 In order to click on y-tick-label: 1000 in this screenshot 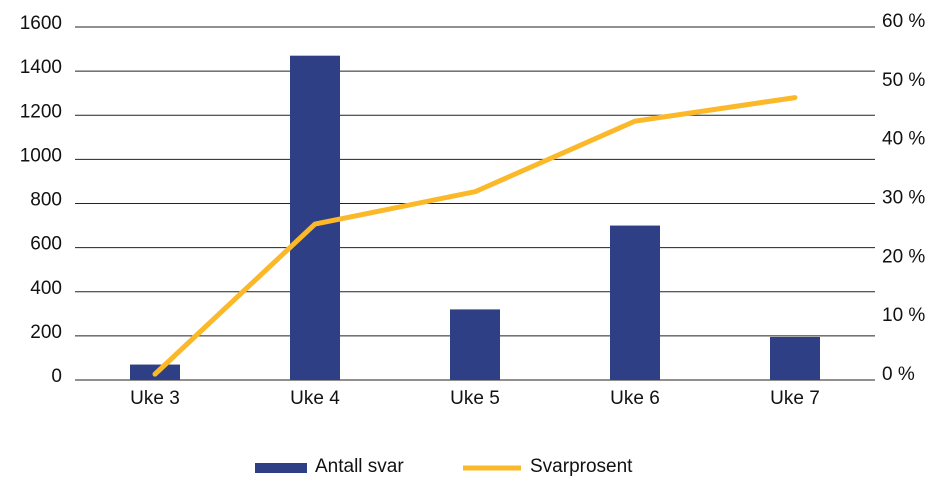, I will do `click(41, 155)`.